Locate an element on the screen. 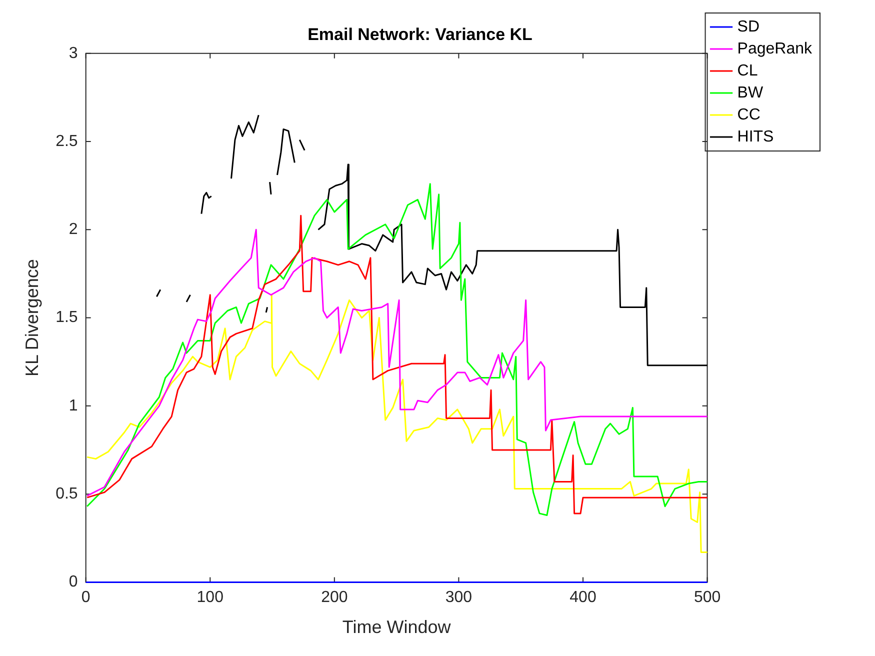  legend-label: CL is located at coordinates (747, 71).